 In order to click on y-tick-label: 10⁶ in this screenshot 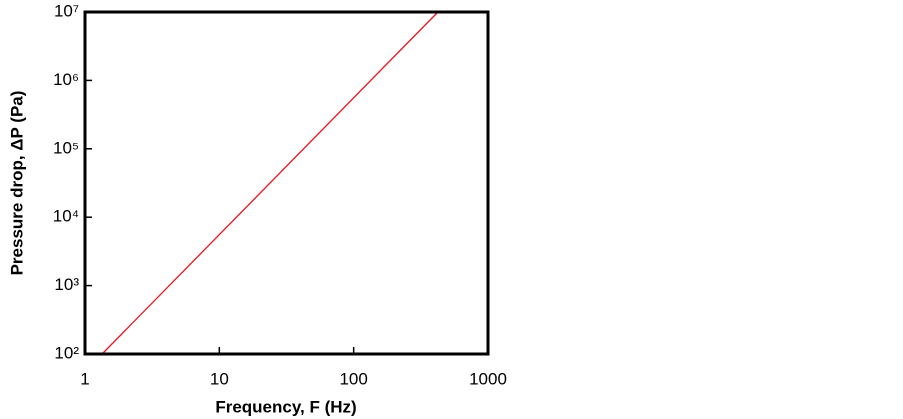, I will do `click(66, 79)`.